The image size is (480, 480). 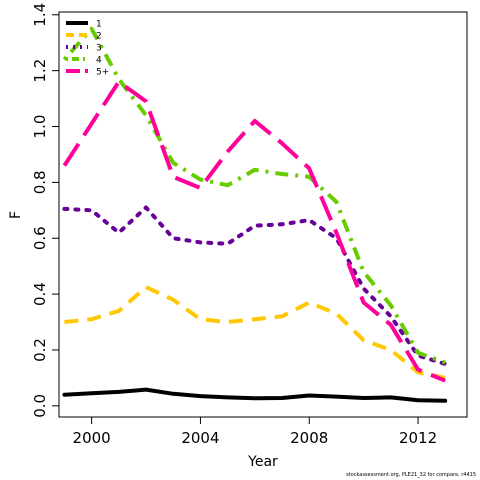 I want to click on legend-label-1: 1, so click(x=99, y=25).